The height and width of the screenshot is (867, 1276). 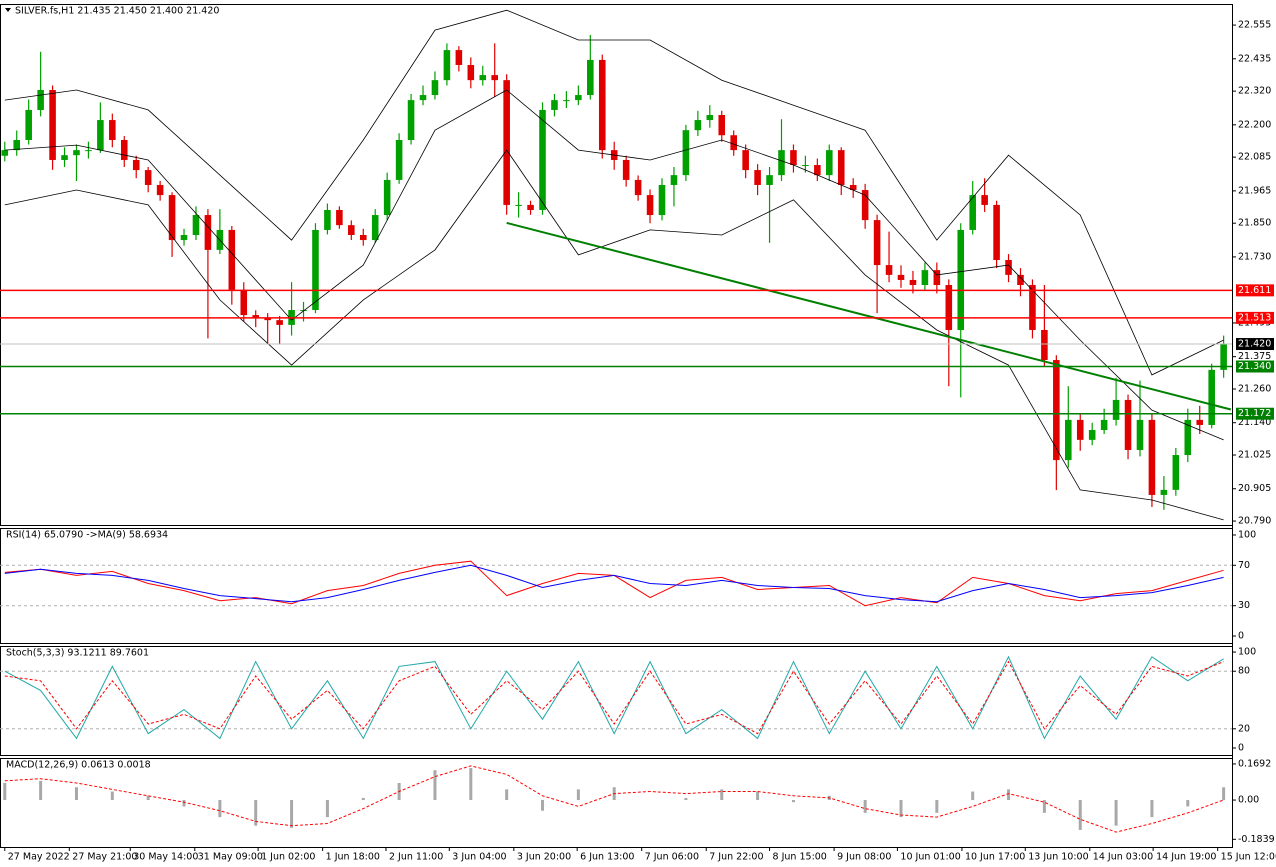 I want to click on y-tick-label: 21.730, so click(x=1254, y=256).